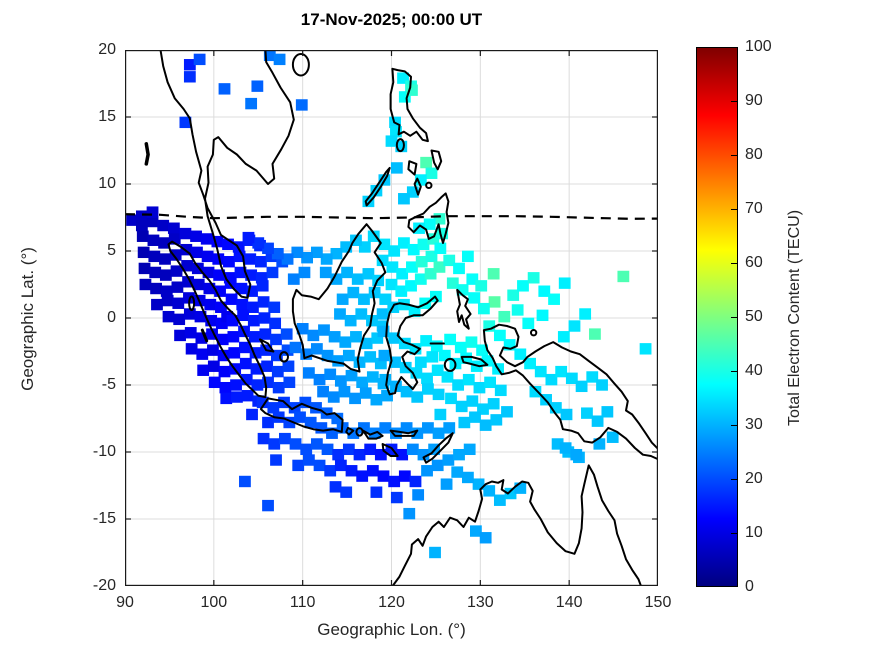 The height and width of the screenshot is (656, 875). I want to click on y-tick-label: 20, so click(107, 49).